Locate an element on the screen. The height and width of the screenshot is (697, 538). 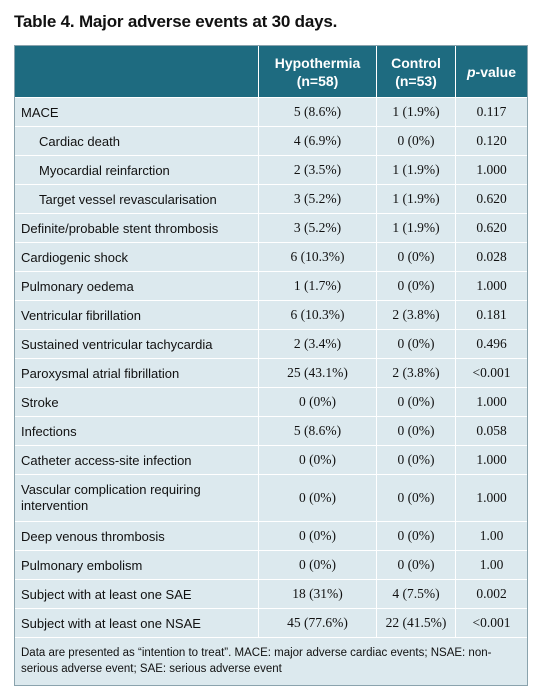
table-row: Stroke 0 (0%) 0 (0%) 1.000 is located at coordinates (271, 401).